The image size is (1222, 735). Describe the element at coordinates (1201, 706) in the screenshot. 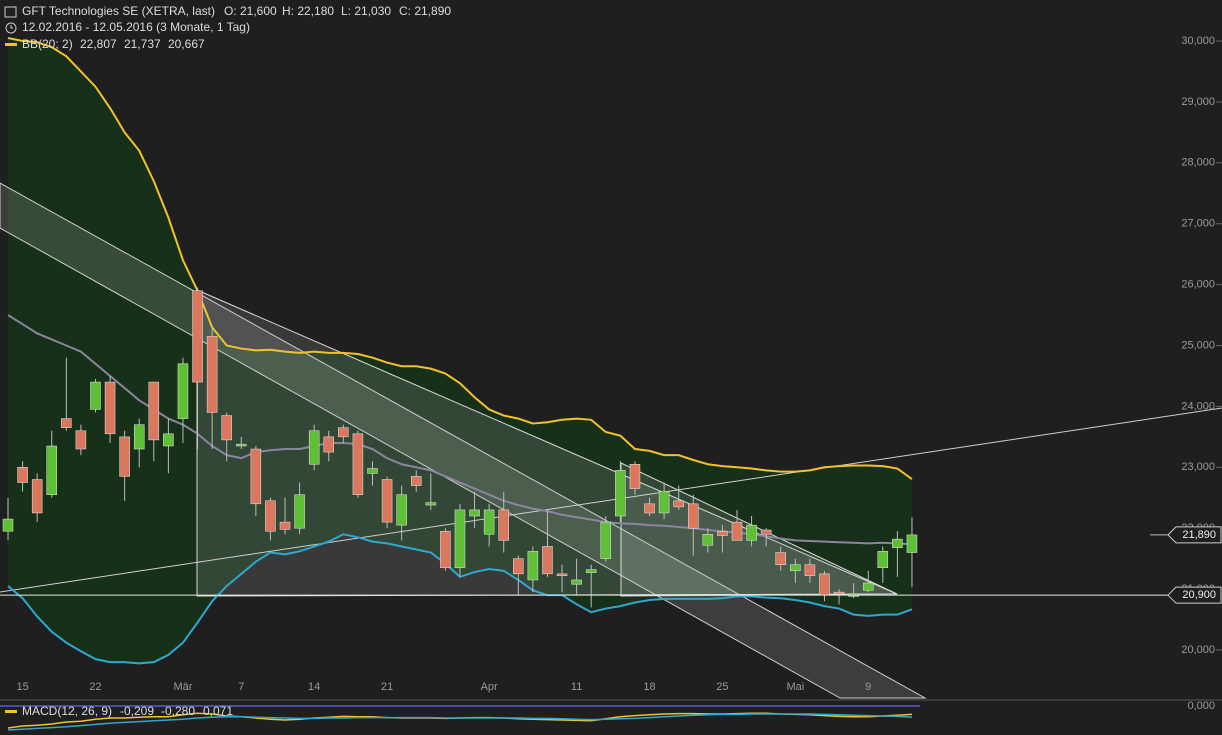

I see `y-tick-label: 0,000` at that location.